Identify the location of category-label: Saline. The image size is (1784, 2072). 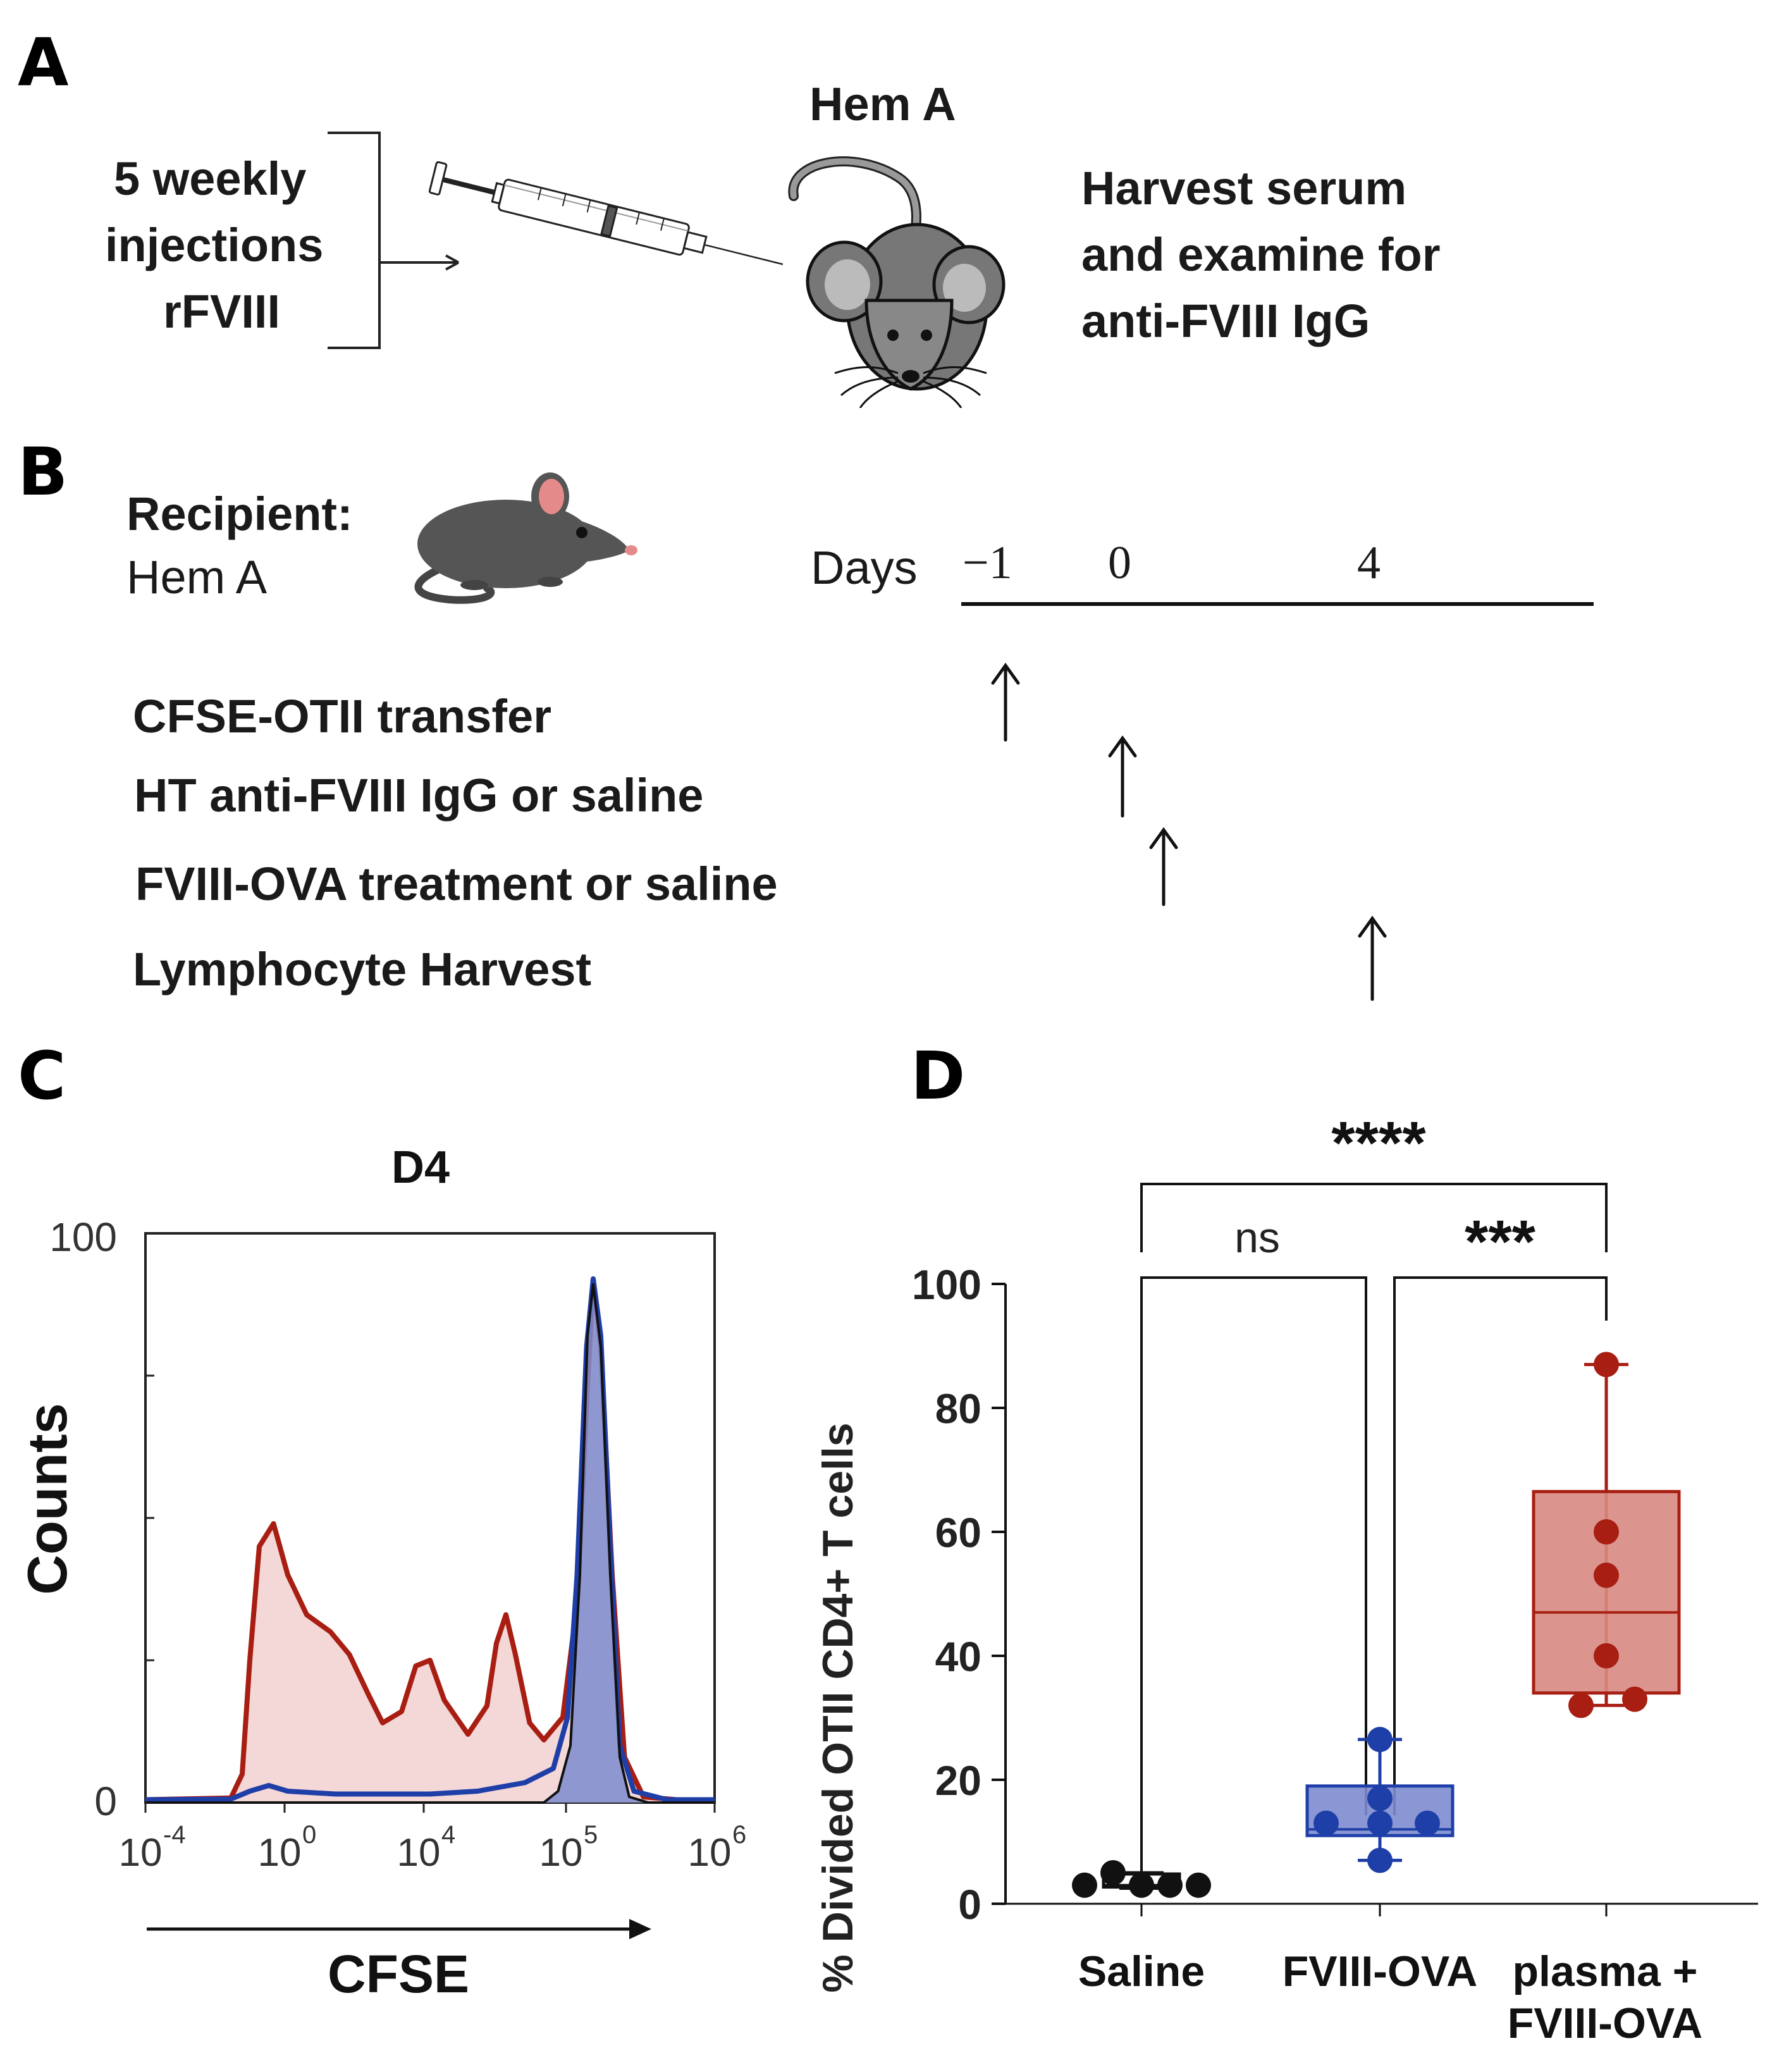
(1141, 1971).